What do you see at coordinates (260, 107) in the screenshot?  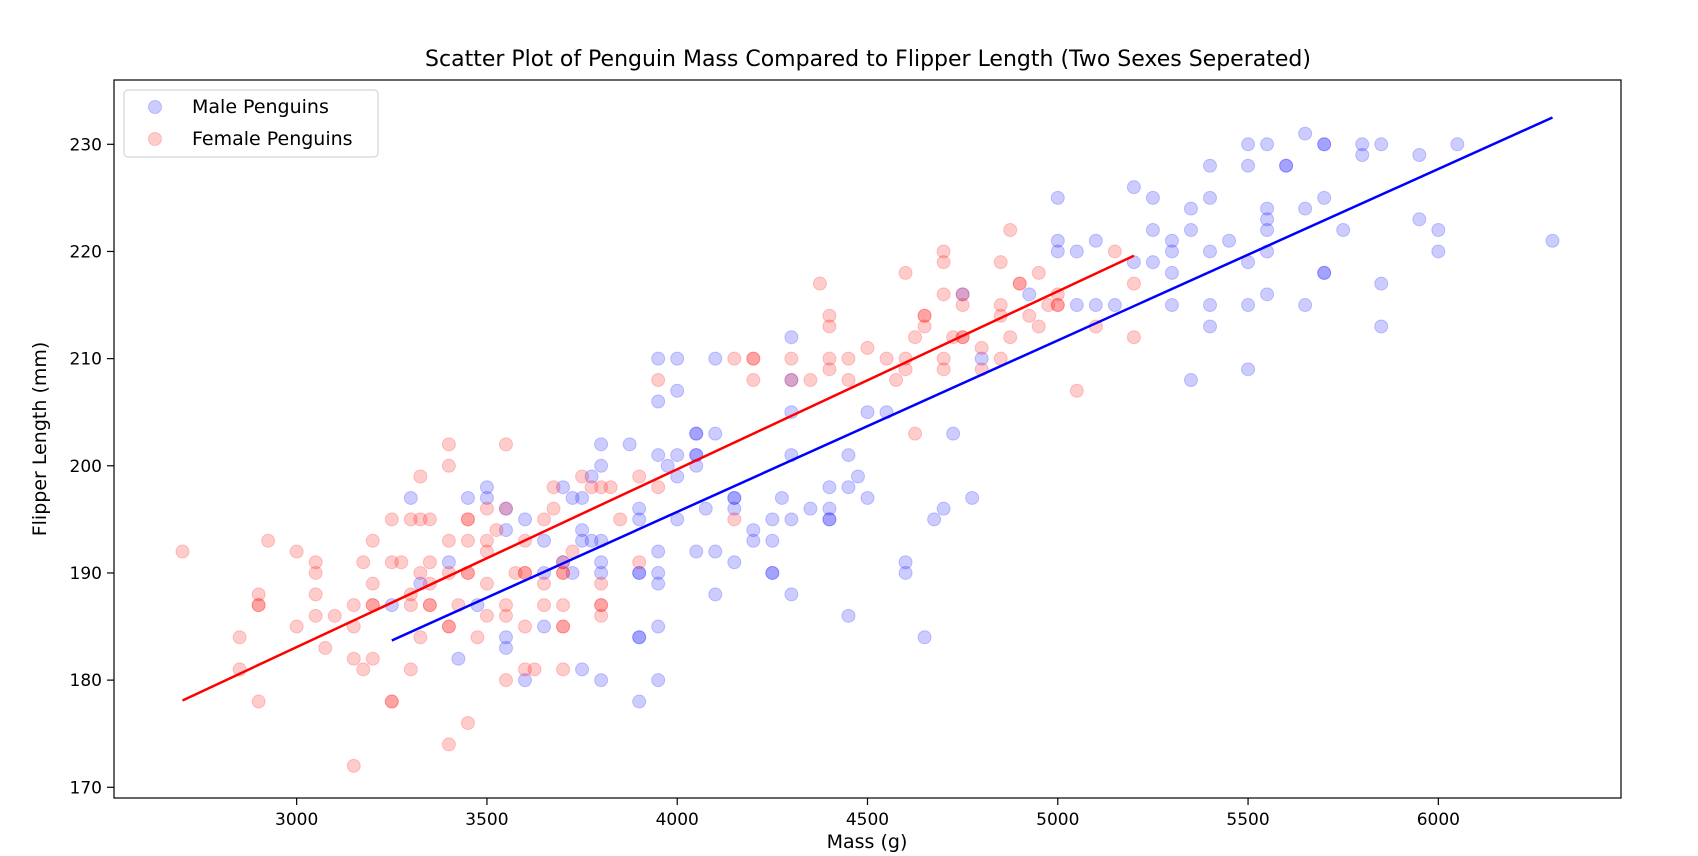 I see `legend-label-male: Male Penguins` at bounding box center [260, 107].